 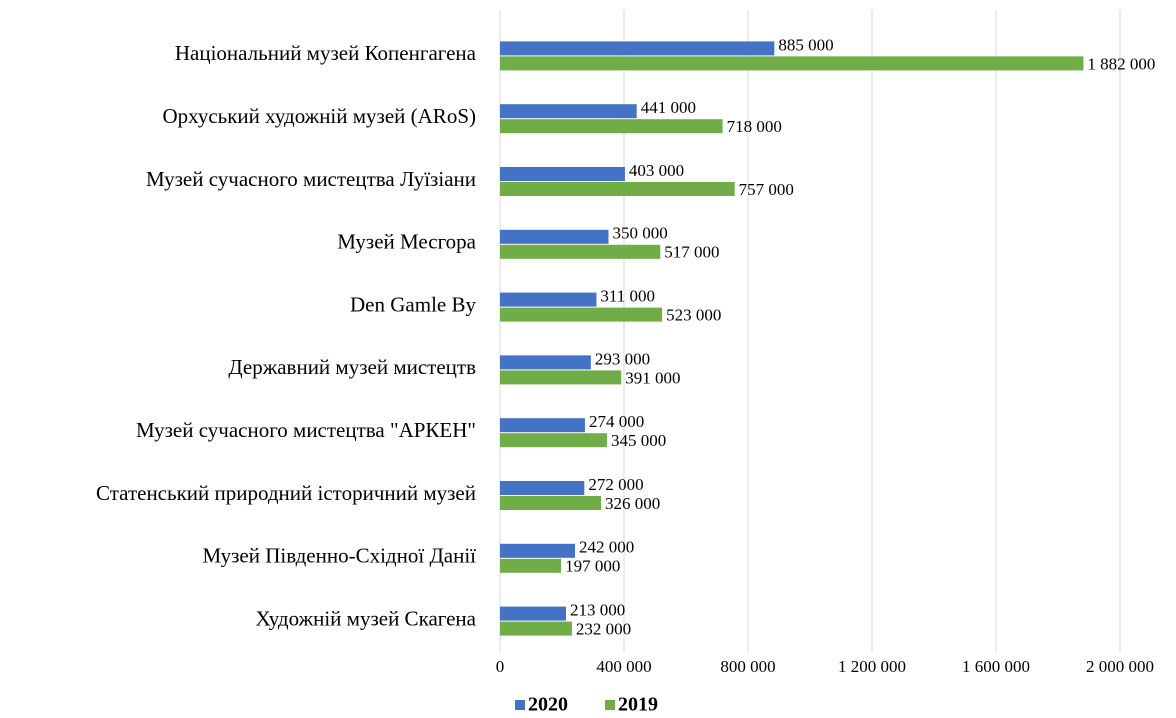 I want to click on value-label: 293 000, so click(x=622, y=358).